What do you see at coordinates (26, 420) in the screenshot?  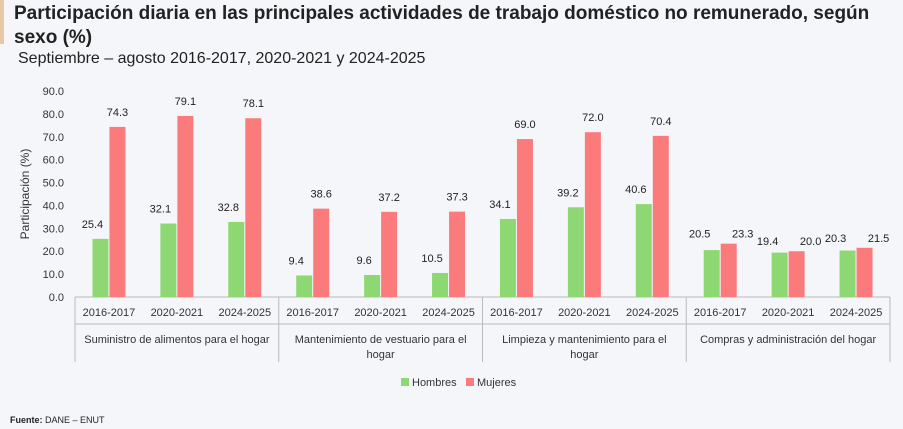 I see `source-label: Fuente:` at bounding box center [26, 420].